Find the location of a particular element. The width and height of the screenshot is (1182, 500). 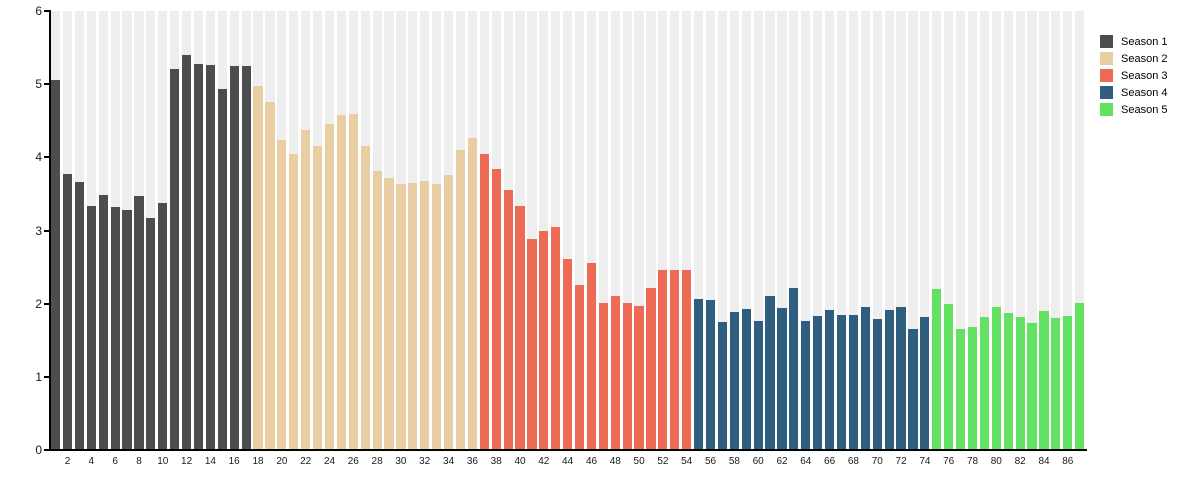

x-axis-label-22: 22 is located at coordinates (306, 461).